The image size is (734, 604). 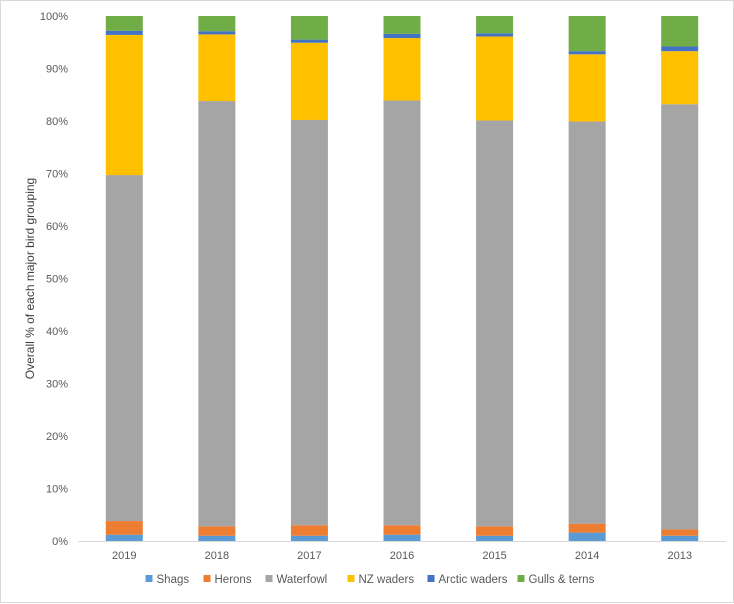 I want to click on bar-segment-shags-2016, so click(x=402, y=537).